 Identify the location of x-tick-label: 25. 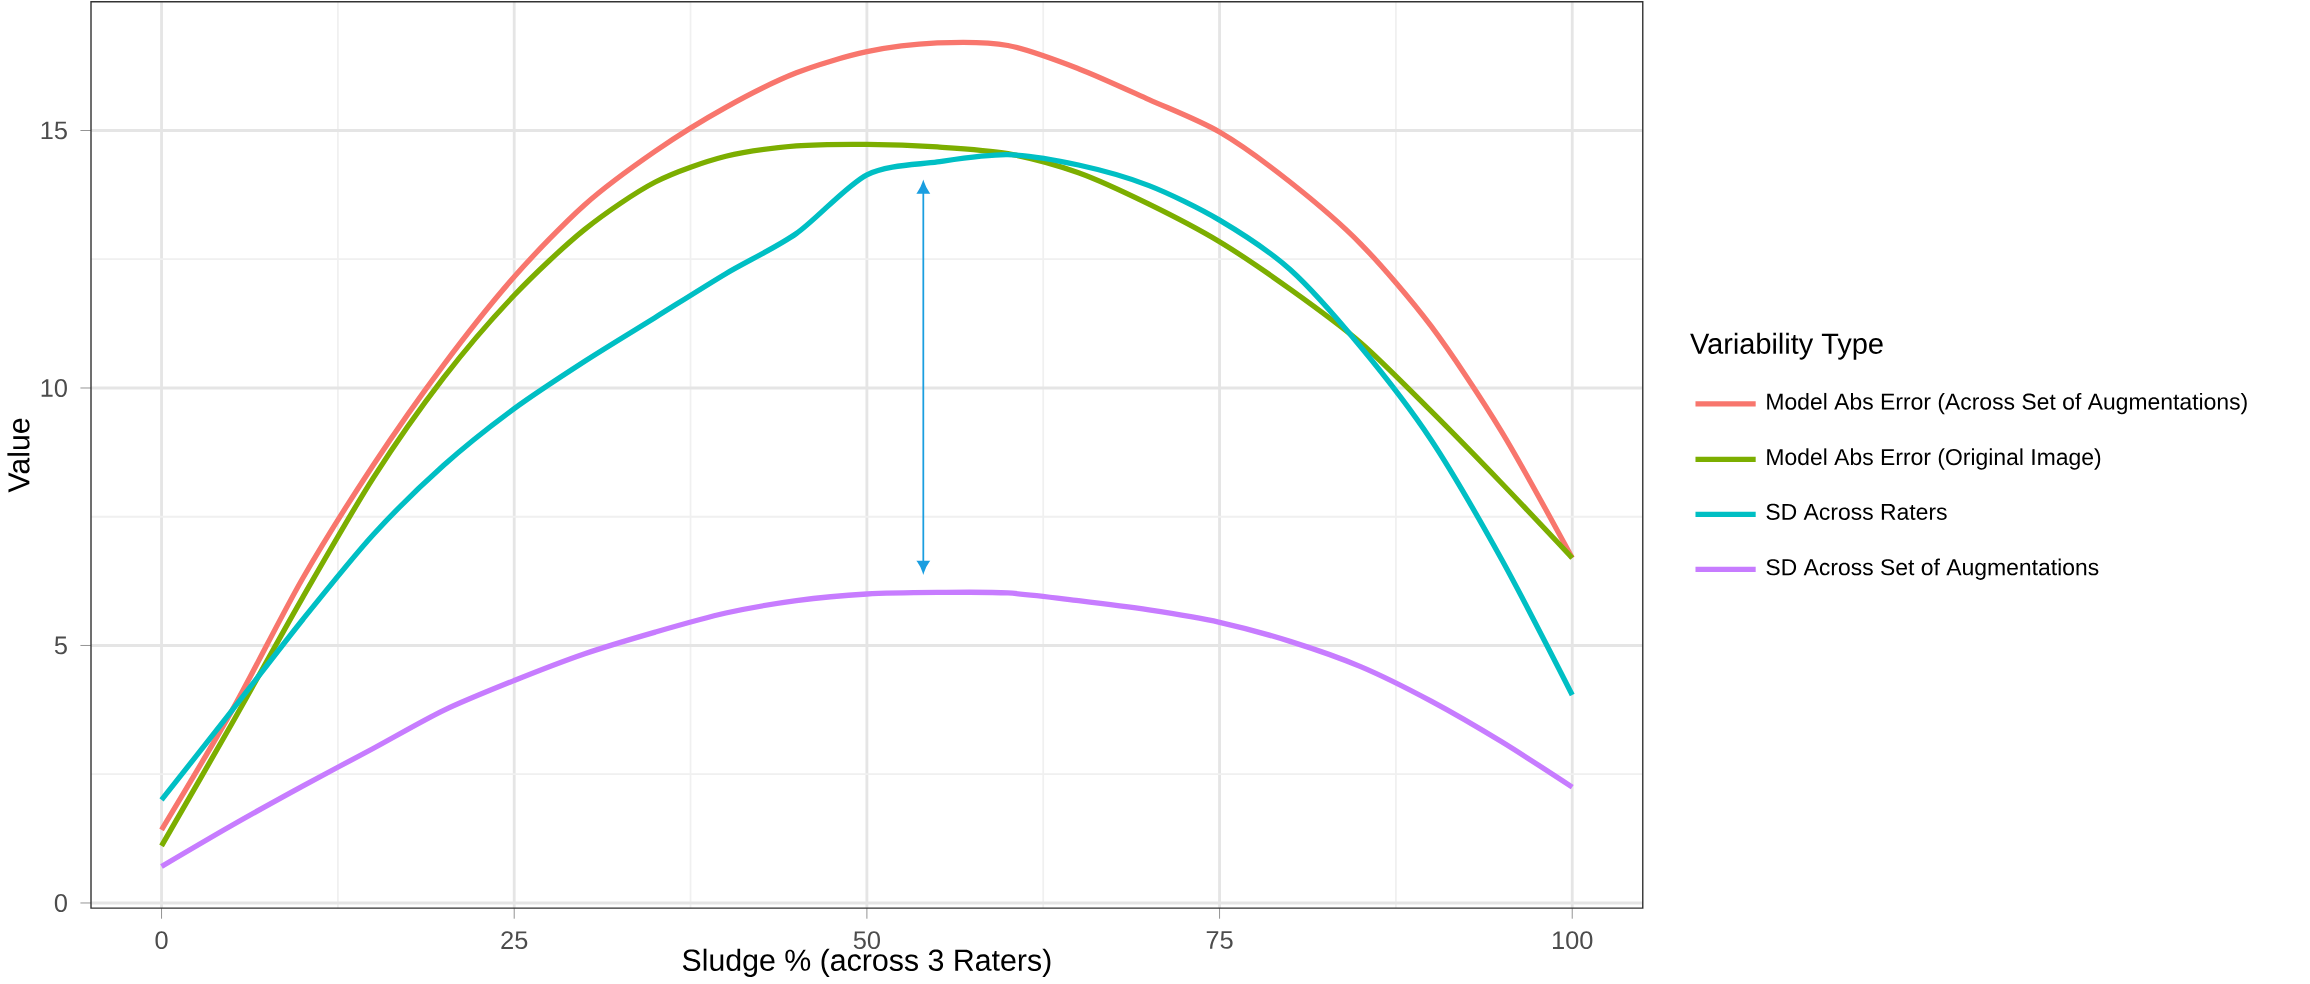
(514, 940).